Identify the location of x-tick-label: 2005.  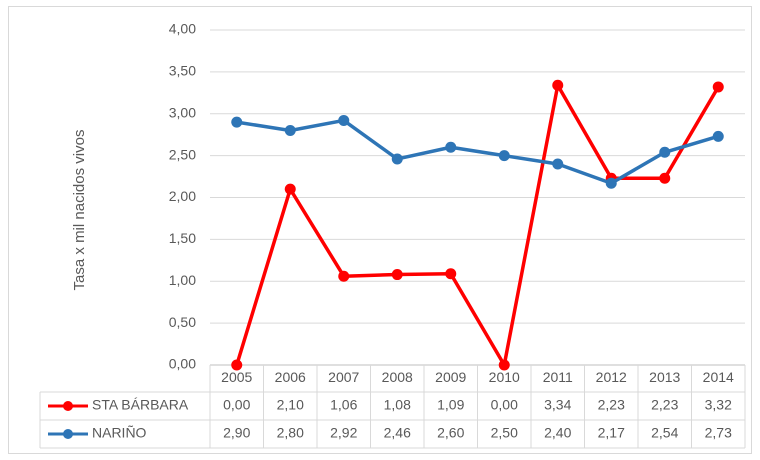
(236, 377).